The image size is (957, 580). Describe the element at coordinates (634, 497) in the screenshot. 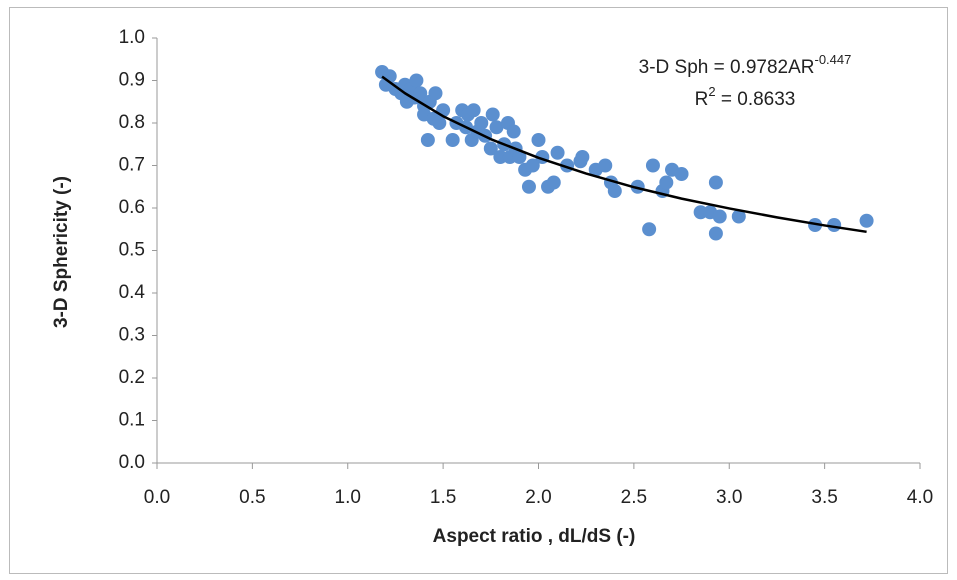

I see `x-tick-label: 2.5` at that location.